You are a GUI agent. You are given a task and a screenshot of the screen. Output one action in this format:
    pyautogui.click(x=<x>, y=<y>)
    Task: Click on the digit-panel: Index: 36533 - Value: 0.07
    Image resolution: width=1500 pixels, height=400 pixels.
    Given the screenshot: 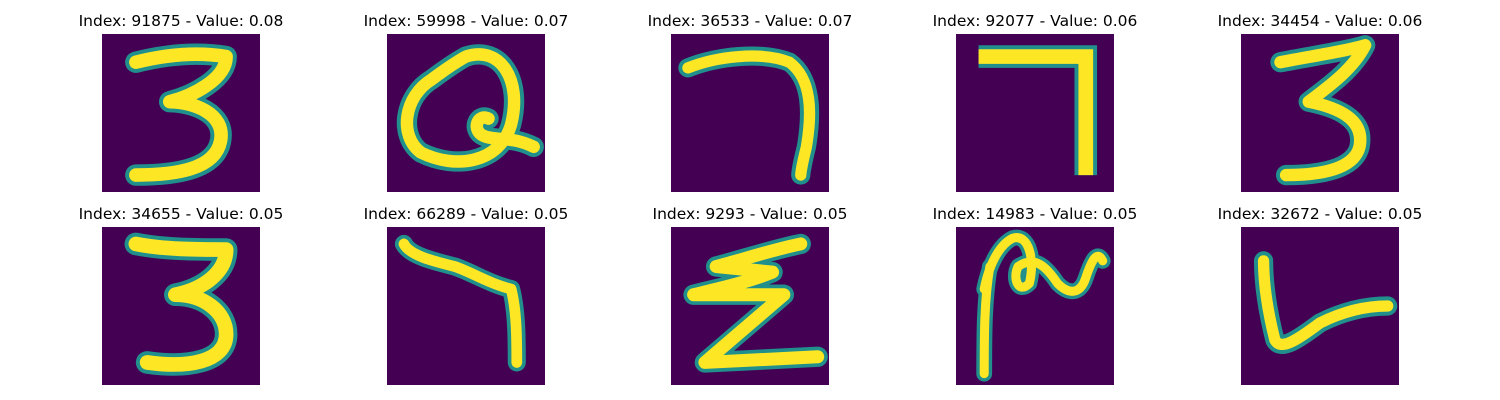 What is the action you would take?
    pyautogui.click(x=750, y=107)
    